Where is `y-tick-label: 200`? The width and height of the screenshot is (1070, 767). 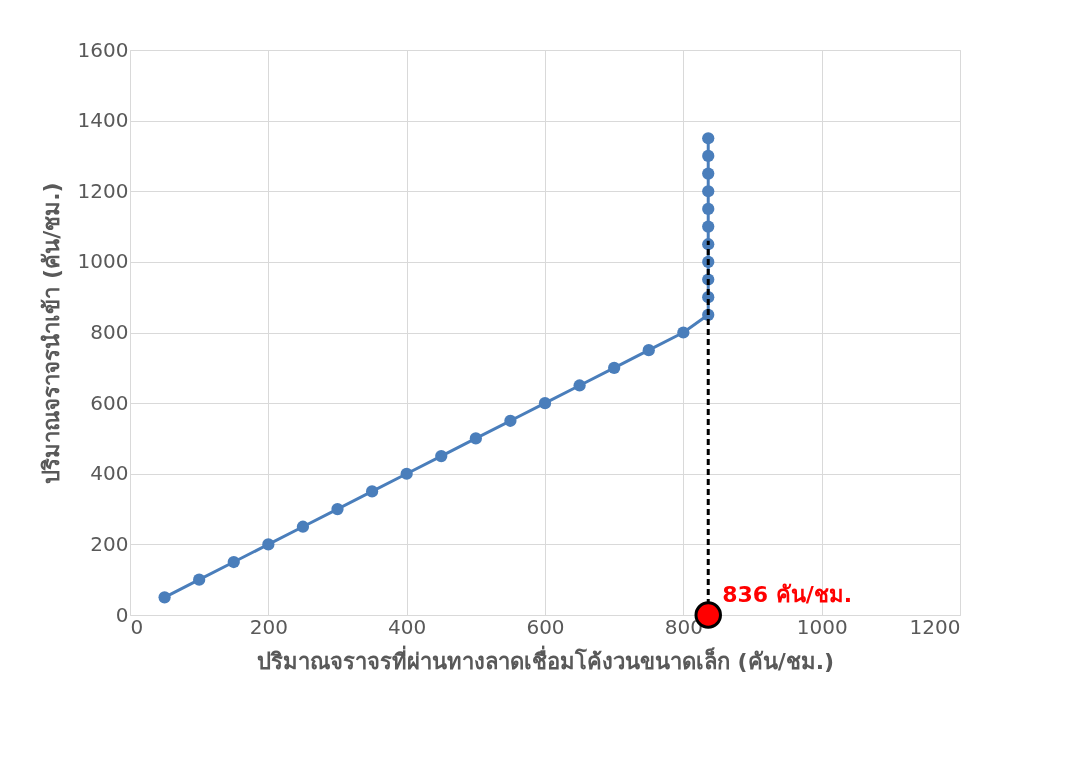 y-tick-label: 200 is located at coordinates (109, 543).